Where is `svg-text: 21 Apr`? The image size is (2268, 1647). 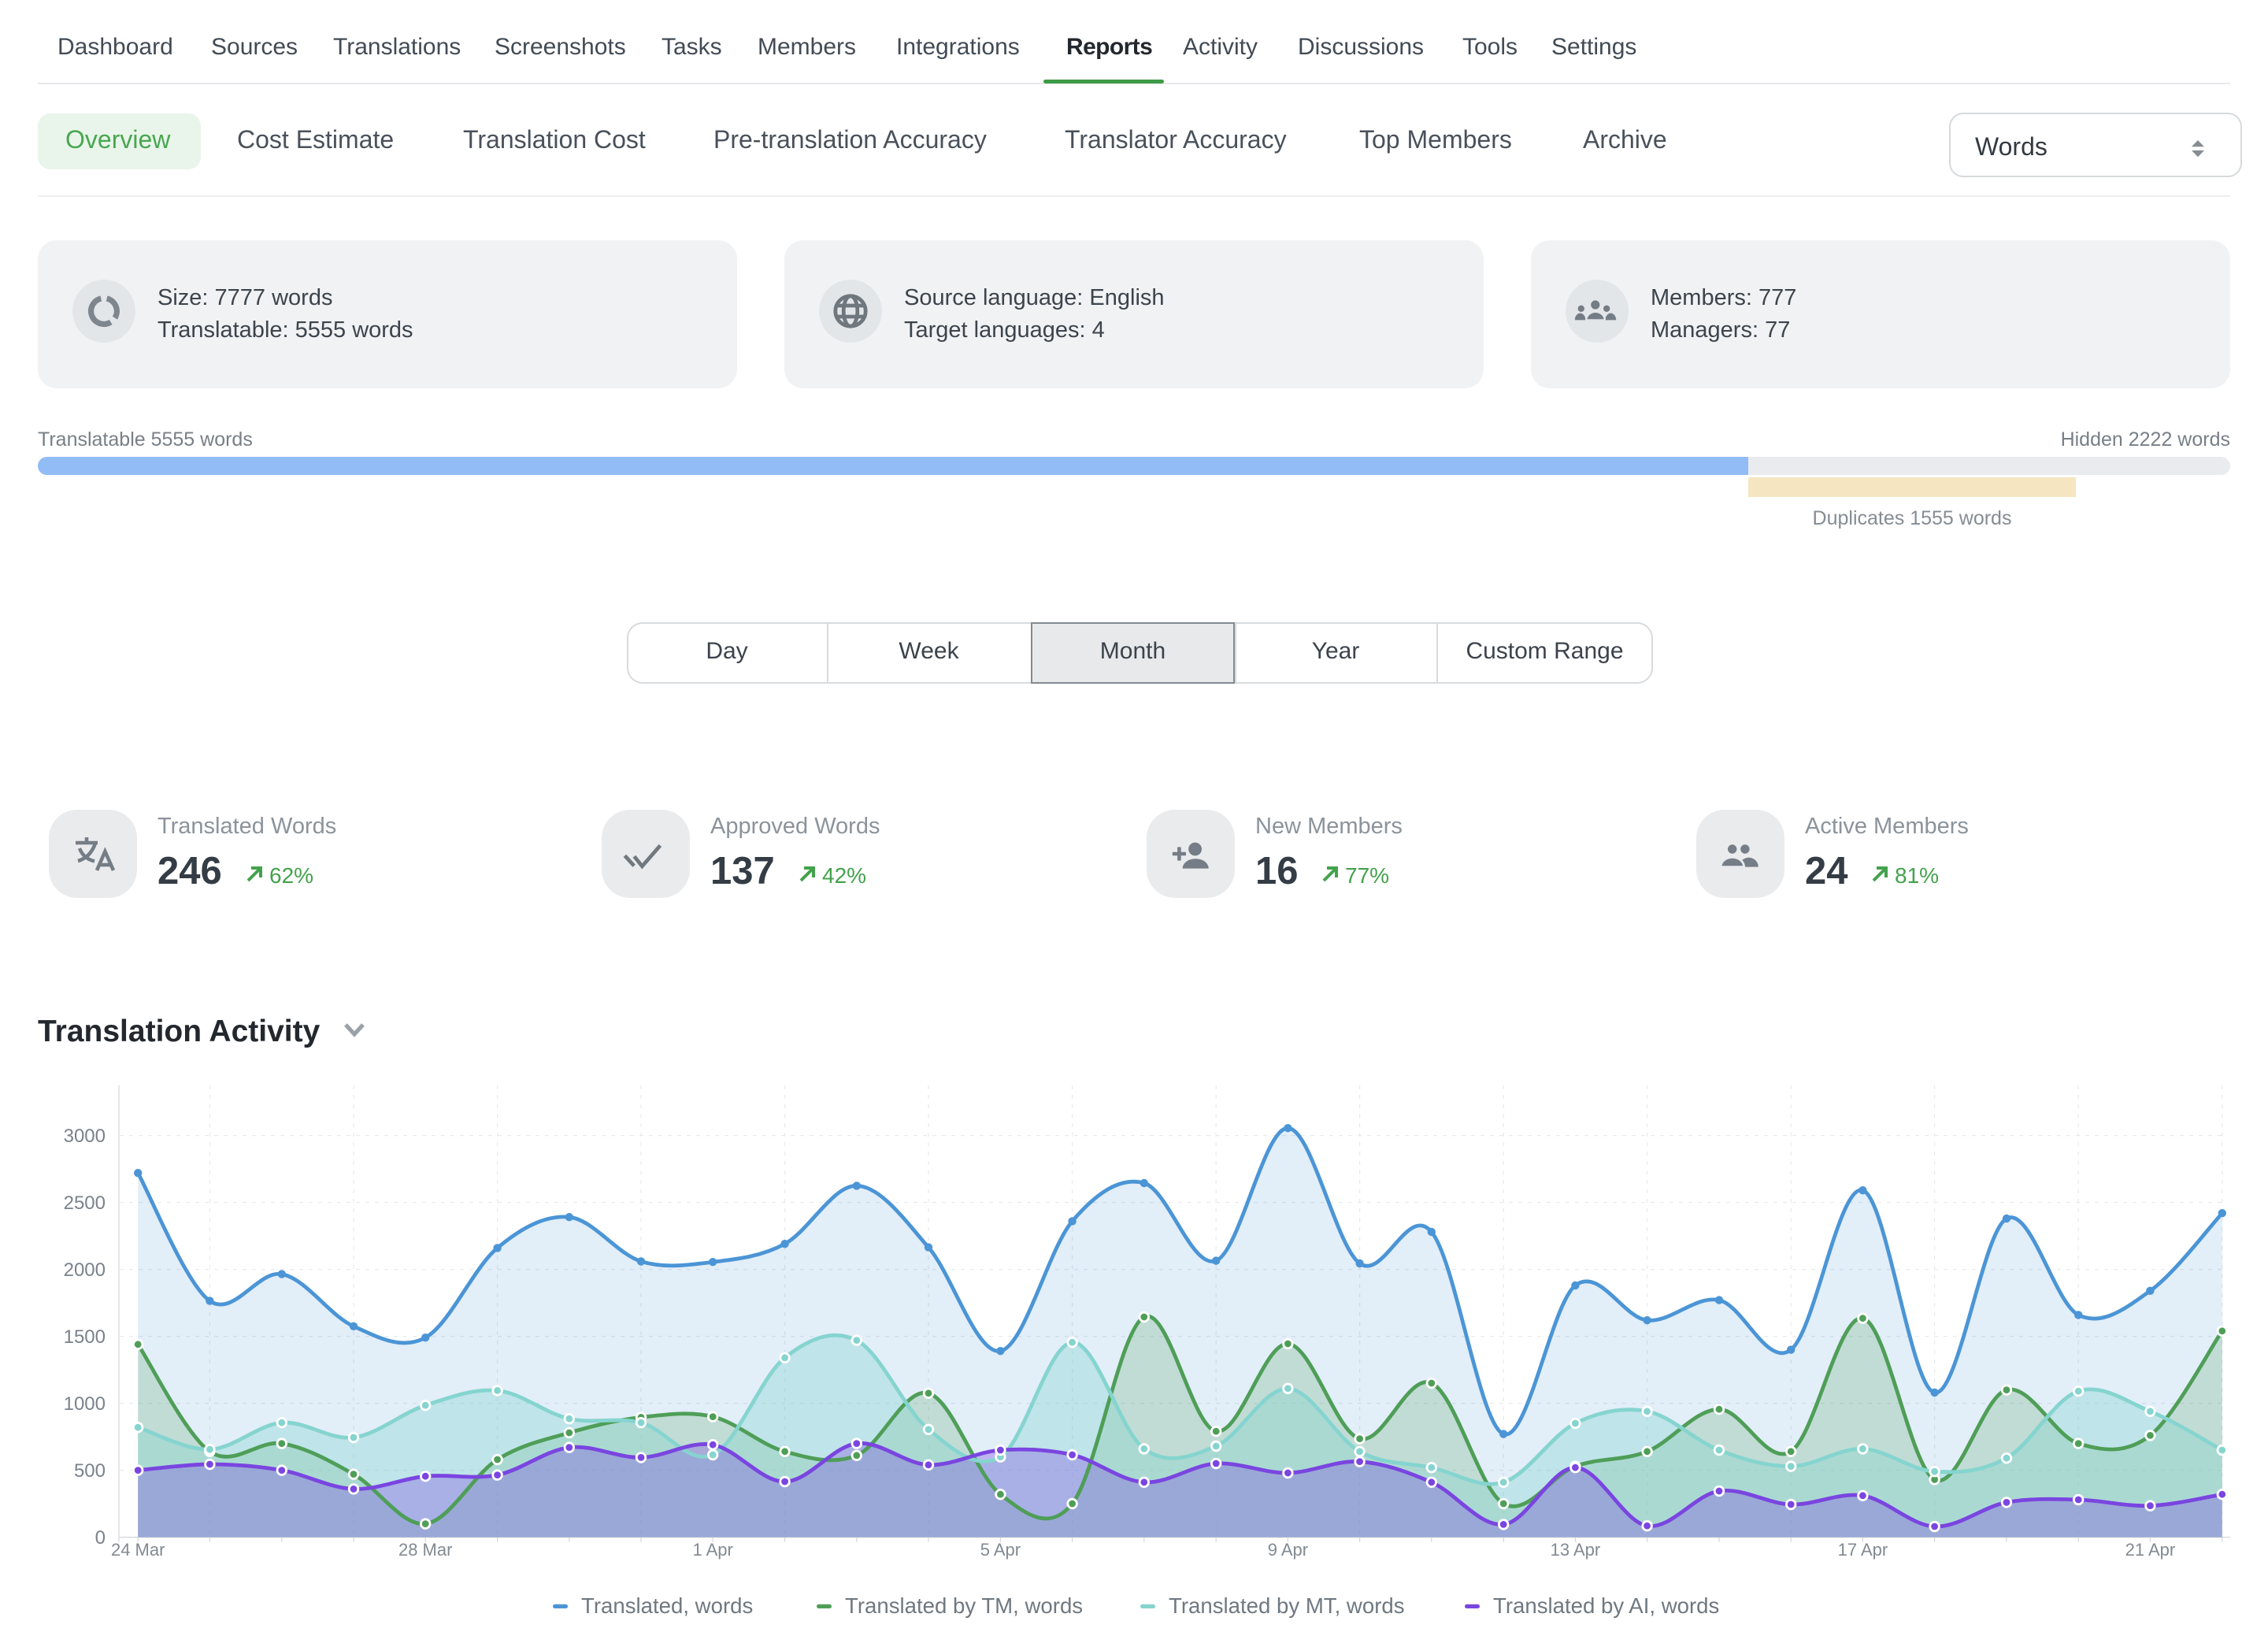
svg-text: 21 Apr is located at coordinates (2150, 1550).